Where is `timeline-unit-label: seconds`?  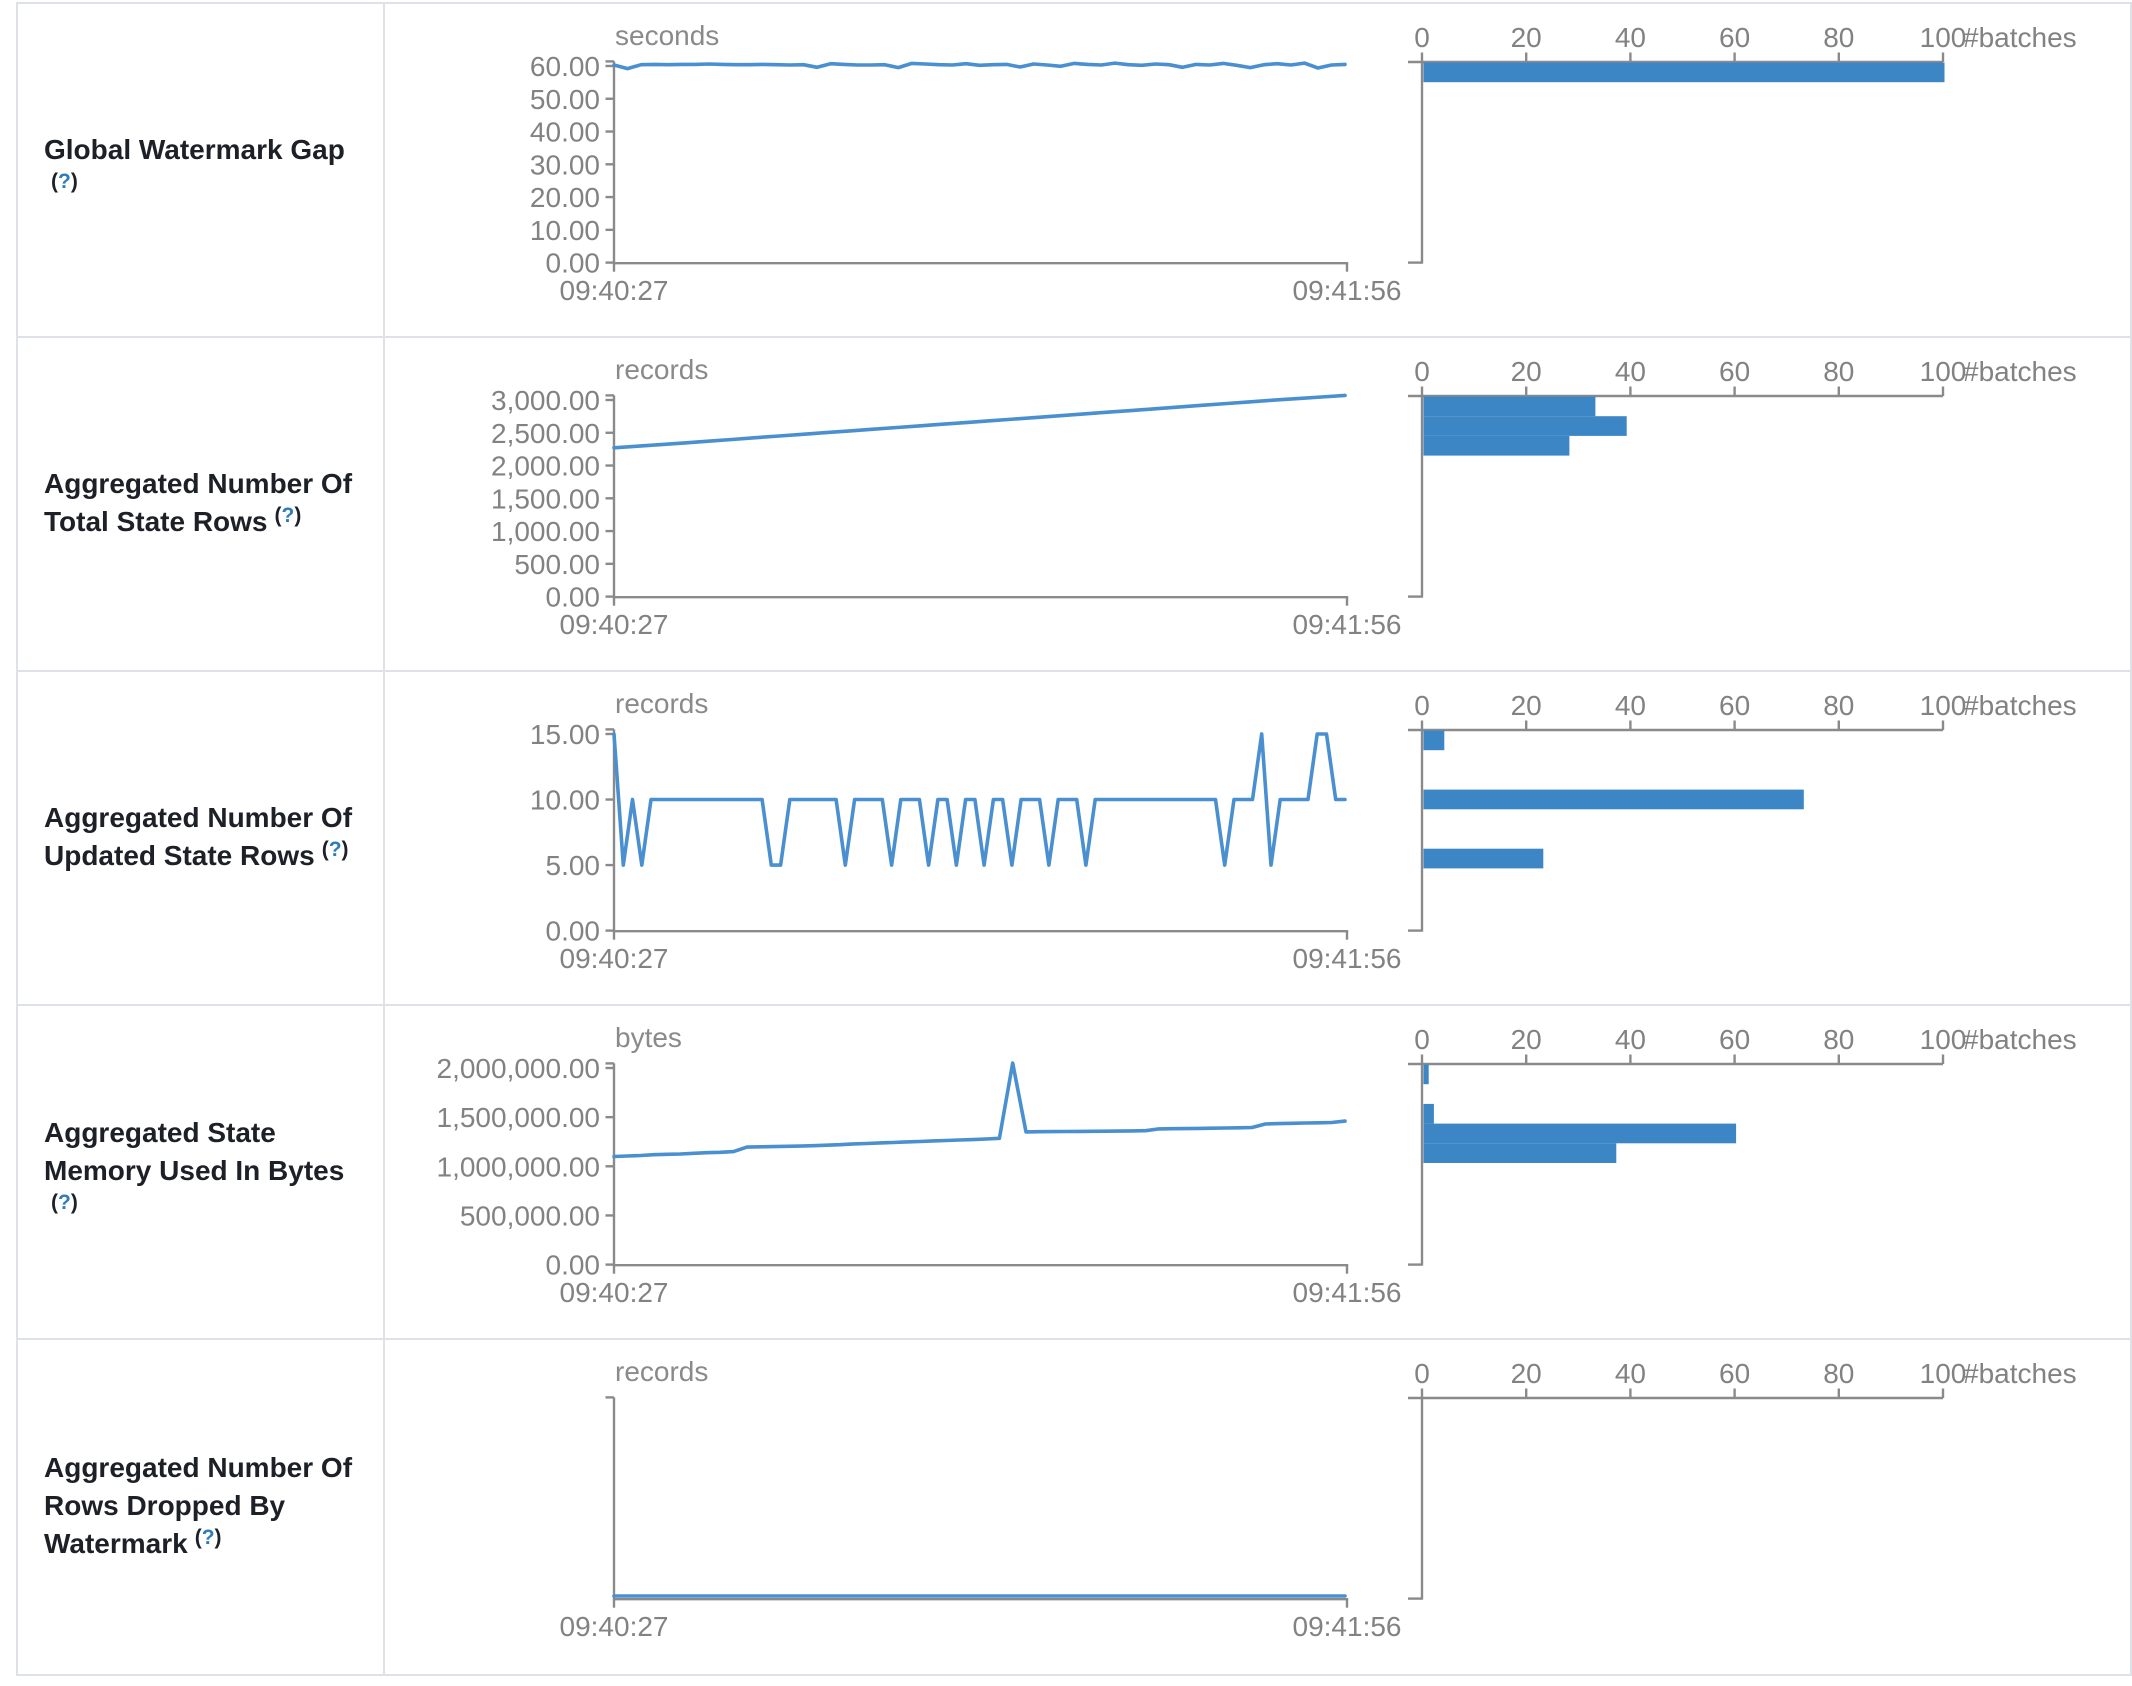
timeline-unit-label: seconds is located at coordinates (667, 35).